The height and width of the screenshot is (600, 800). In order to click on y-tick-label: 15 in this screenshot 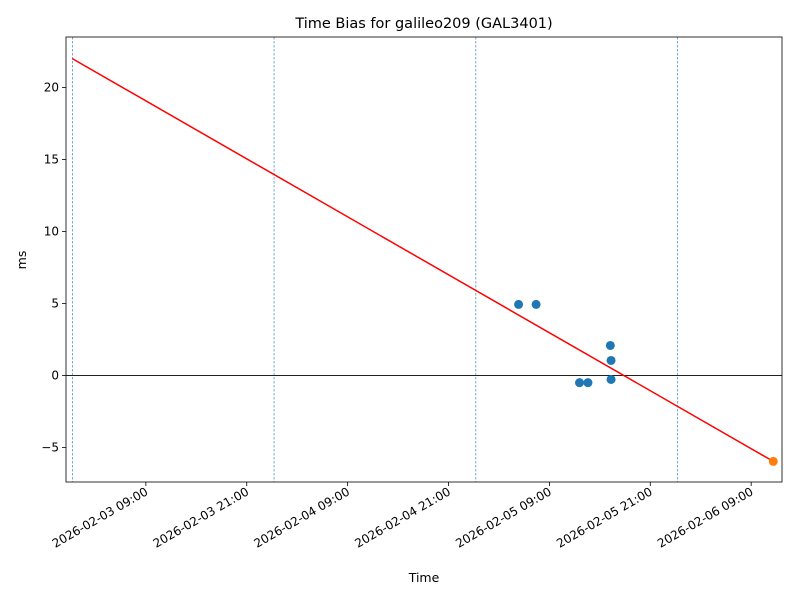, I will do `click(51, 159)`.